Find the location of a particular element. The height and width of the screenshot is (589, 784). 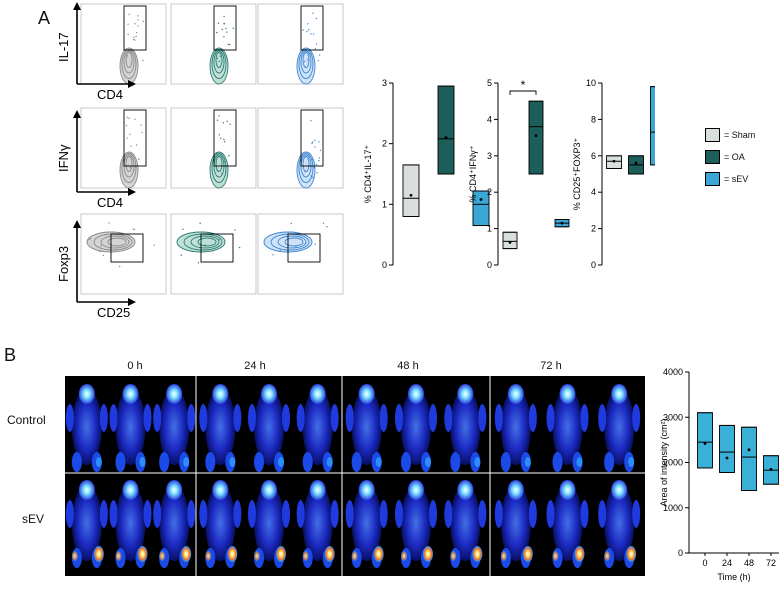

mouse-r2-p4-m2 is located at coordinates (567, 524).